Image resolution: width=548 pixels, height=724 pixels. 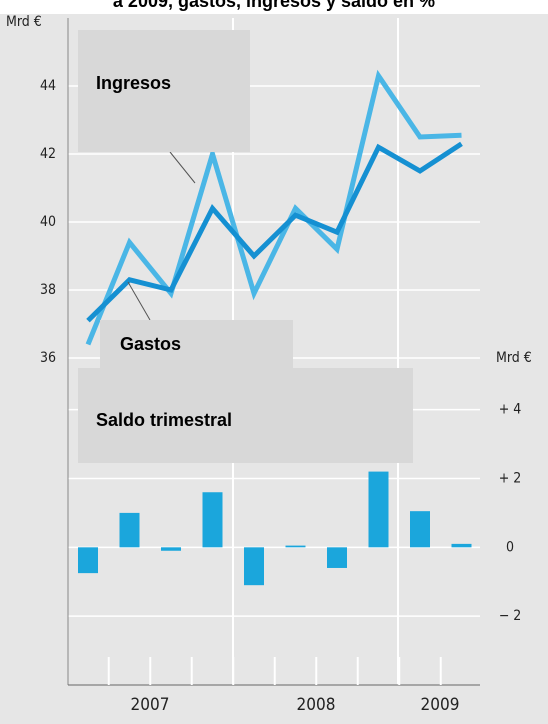 What do you see at coordinates (48, 154) in the screenshot?
I see `y-tick-label: 42` at bounding box center [48, 154].